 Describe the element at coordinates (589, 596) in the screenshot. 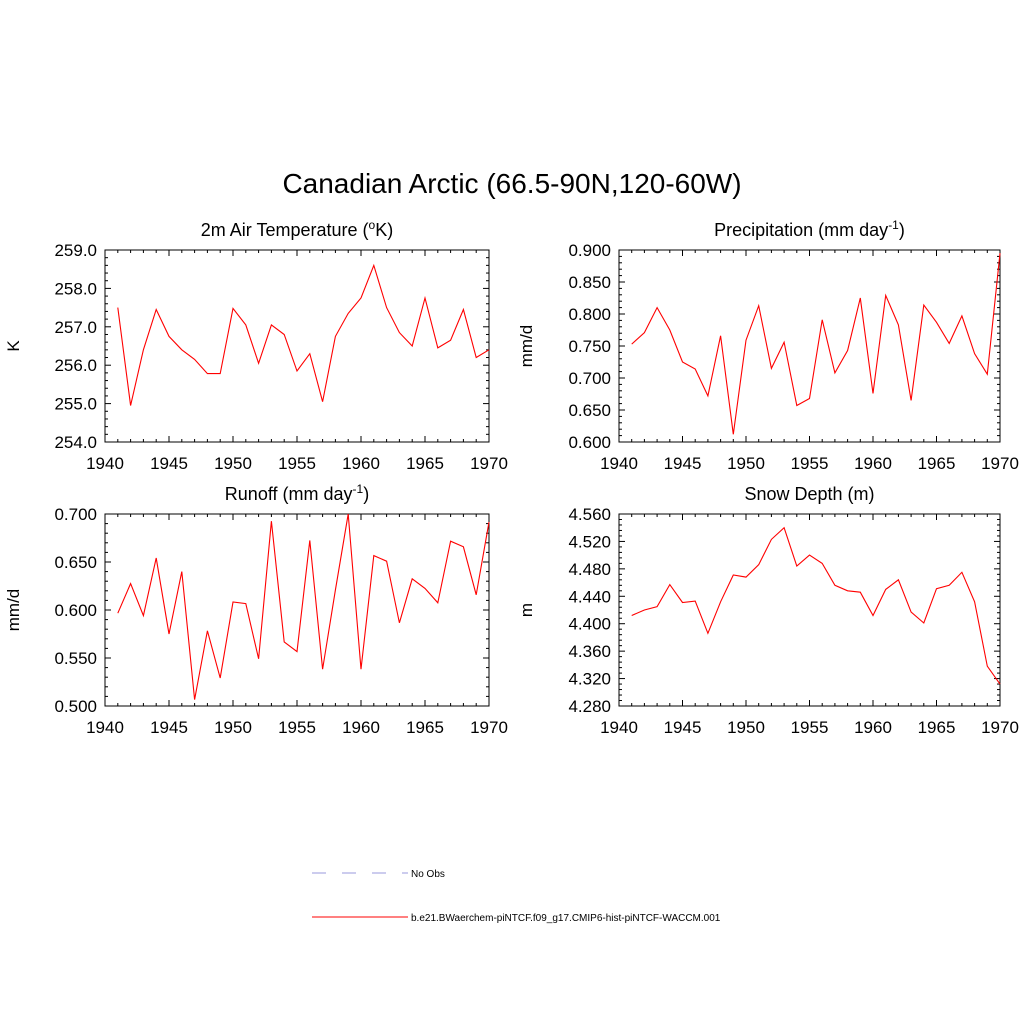

I see `y-tick-label: 4.440` at that location.